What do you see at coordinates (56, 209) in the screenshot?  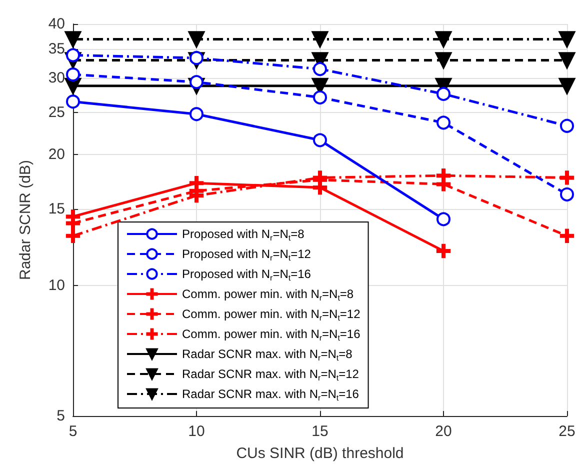 I see `y-tick-label: 15` at bounding box center [56, 209].